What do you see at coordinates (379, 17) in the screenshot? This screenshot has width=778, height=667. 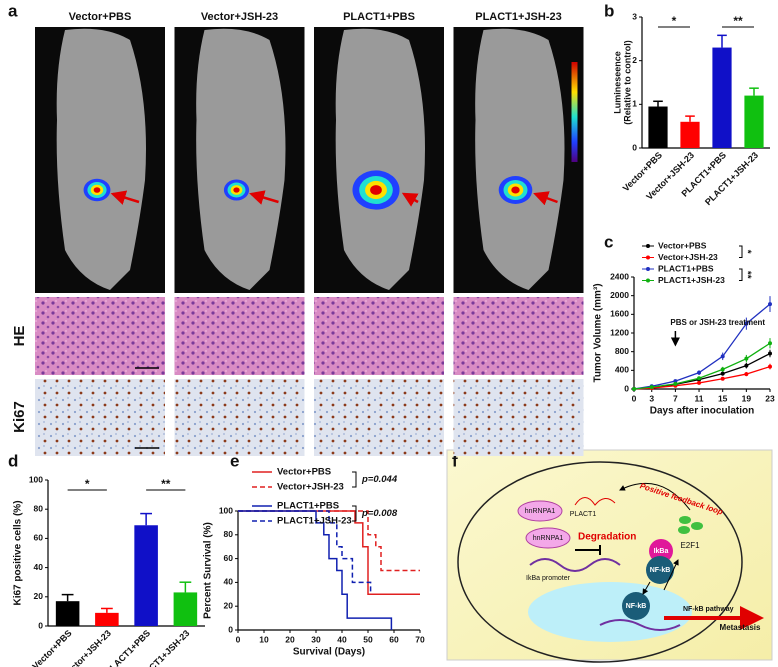 I see `column-header: PLACT1+PBS` at bounding box center [379, 17].